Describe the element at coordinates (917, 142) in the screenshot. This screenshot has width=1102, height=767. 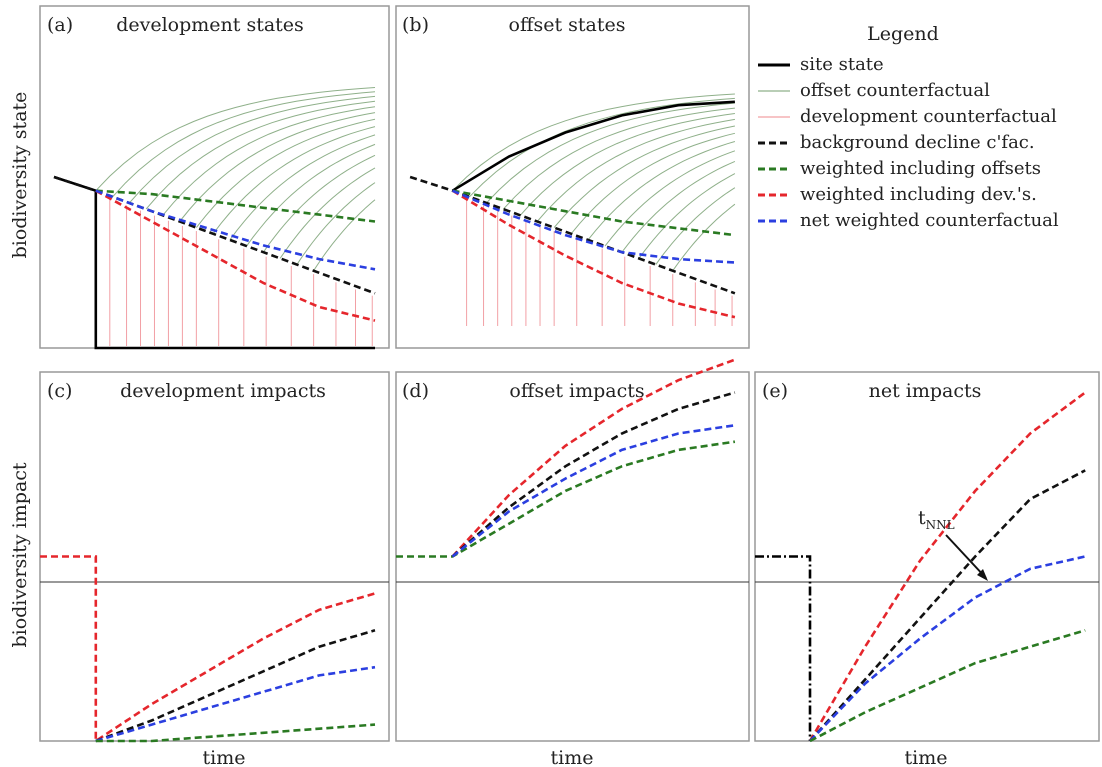
I see `legend-label-3: background decline c'fac.` at that location.